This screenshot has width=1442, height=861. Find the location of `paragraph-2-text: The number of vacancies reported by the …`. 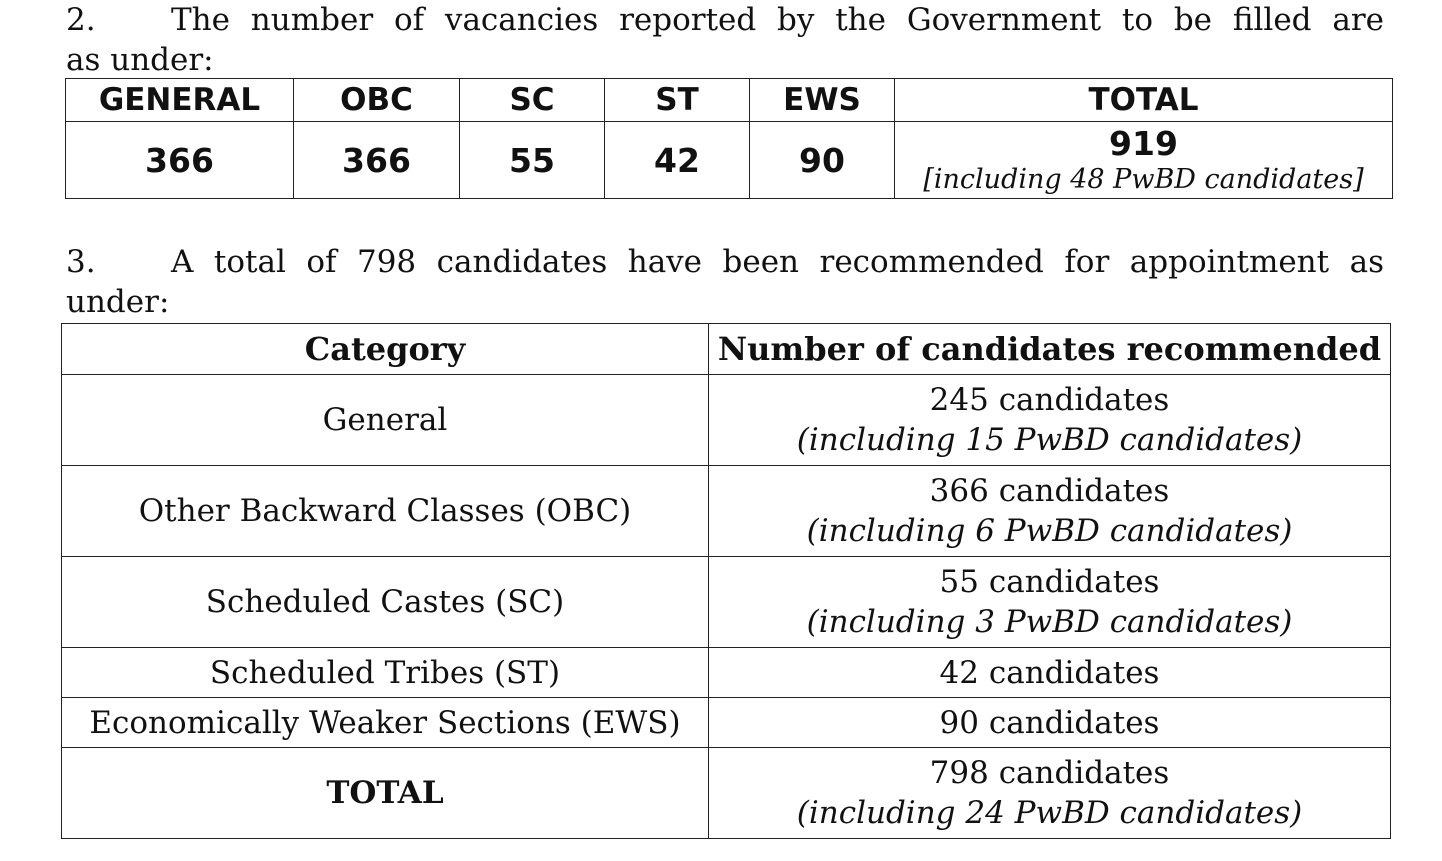

paragraph-2-text: The number of vacancies reported by the … is located at coordinates (777, 20).